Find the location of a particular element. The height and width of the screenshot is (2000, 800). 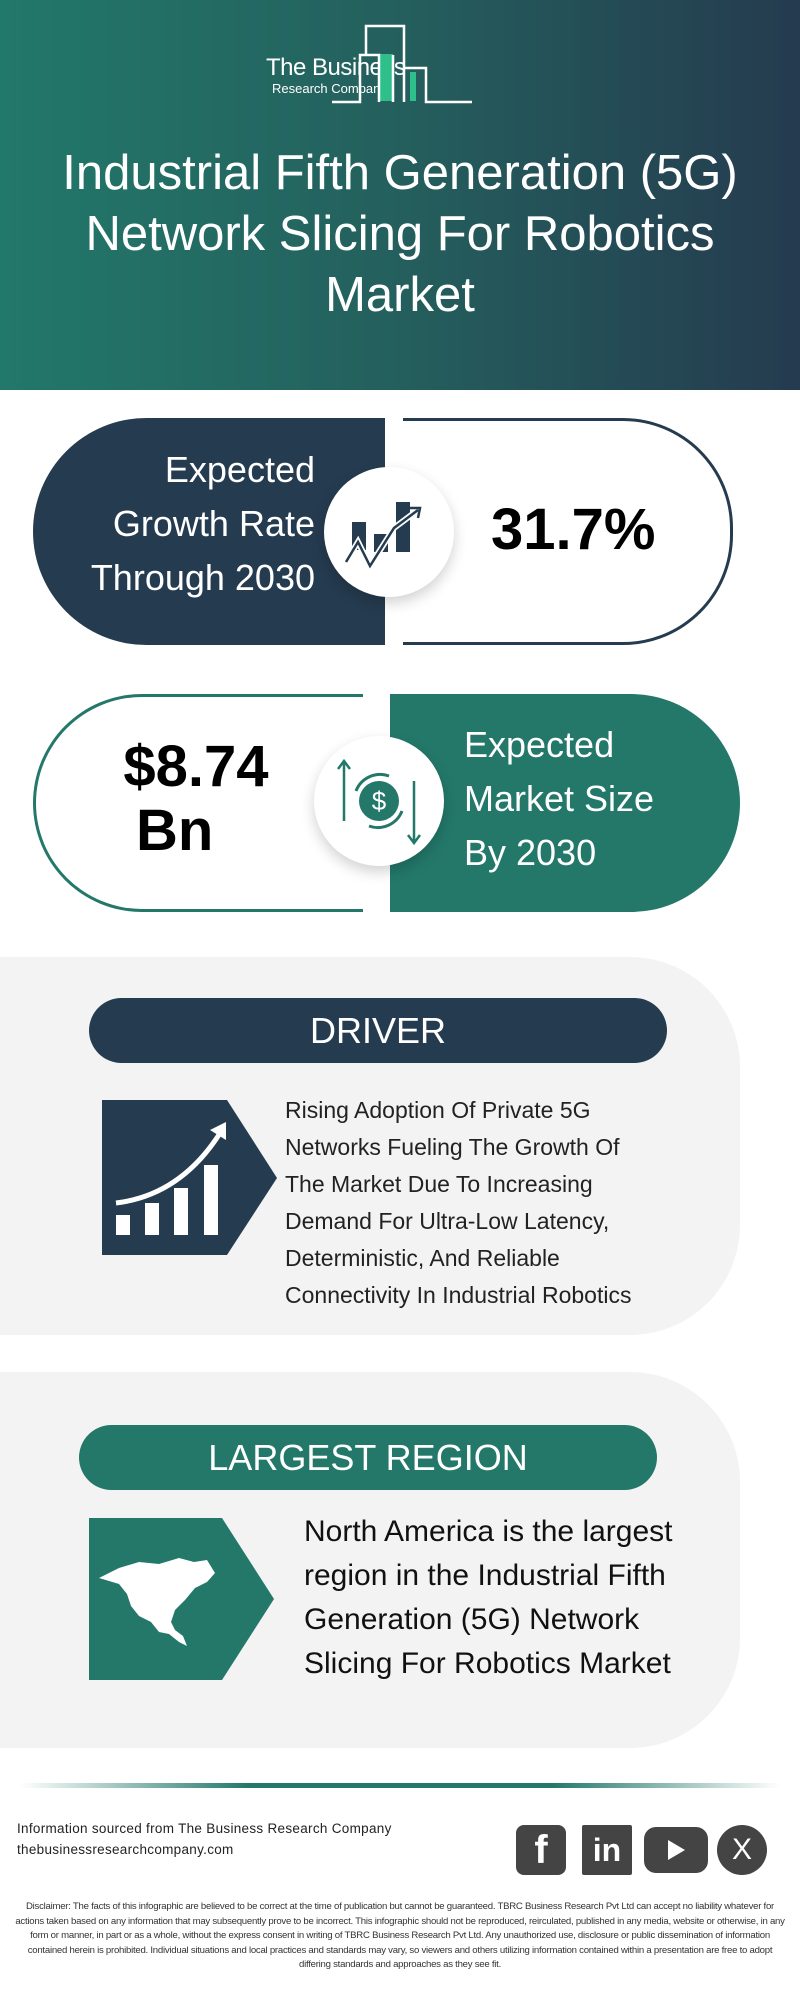

growth-value-panel: 31.7% is located at coordinates (568, 531).